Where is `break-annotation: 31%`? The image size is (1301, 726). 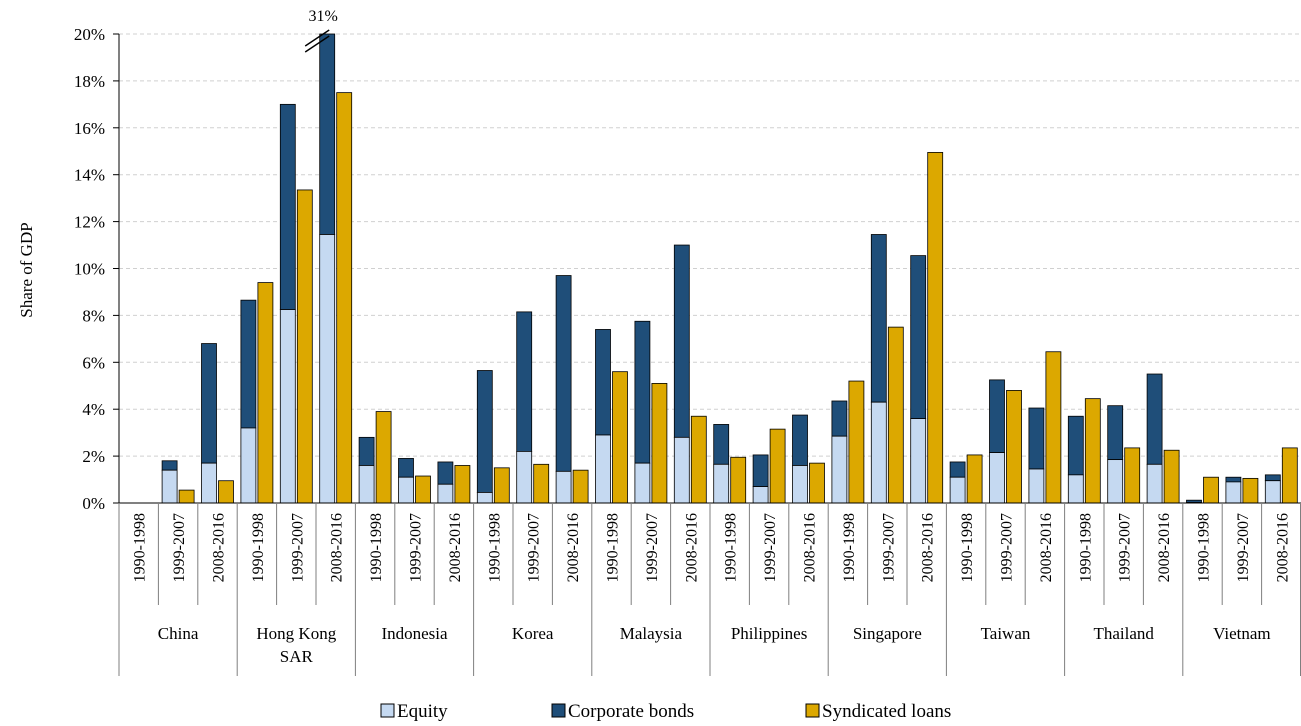 break-annotation: 31% is located at coordinates (323, 16).